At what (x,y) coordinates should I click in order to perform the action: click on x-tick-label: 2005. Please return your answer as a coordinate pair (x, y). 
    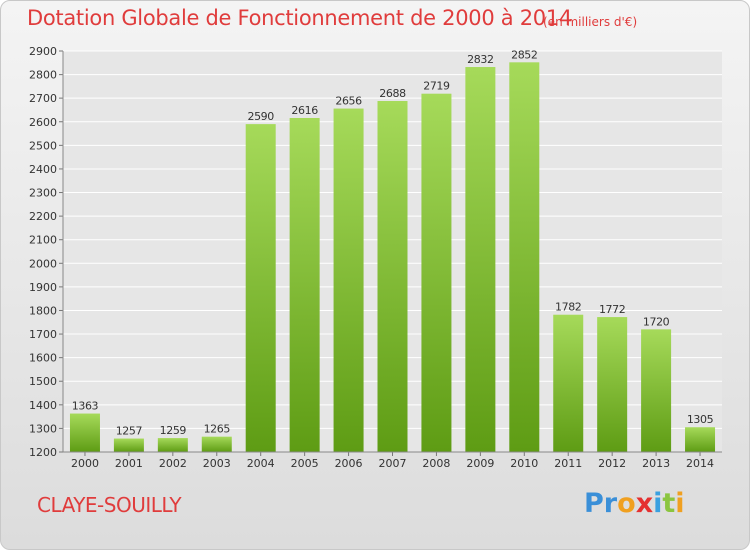
    Looking at the image, I should click on (305, 463).